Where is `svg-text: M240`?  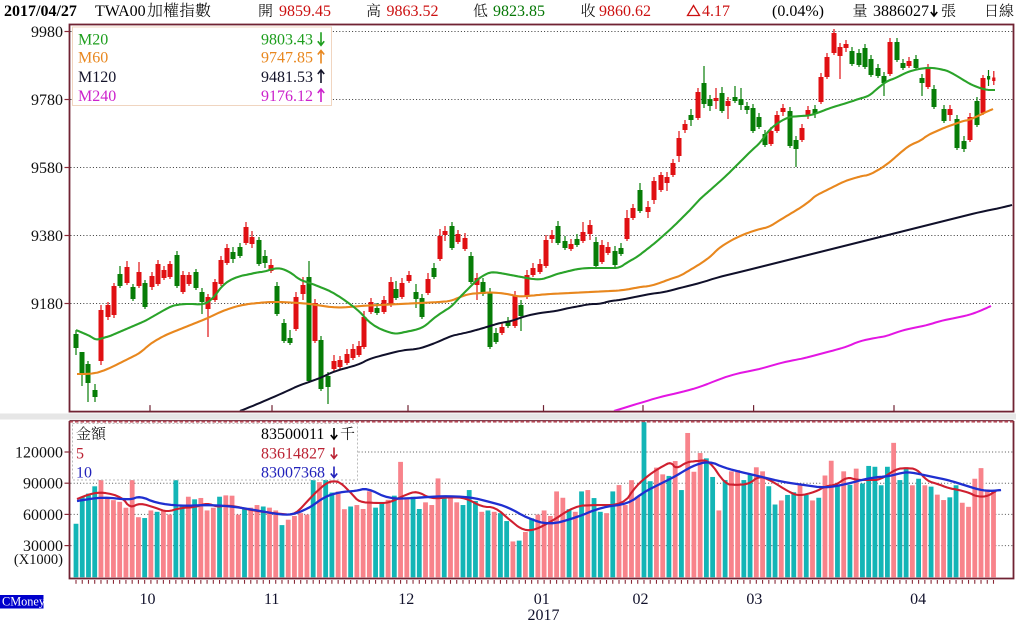
svg-text: M240 is located at coordinates (97, 96).